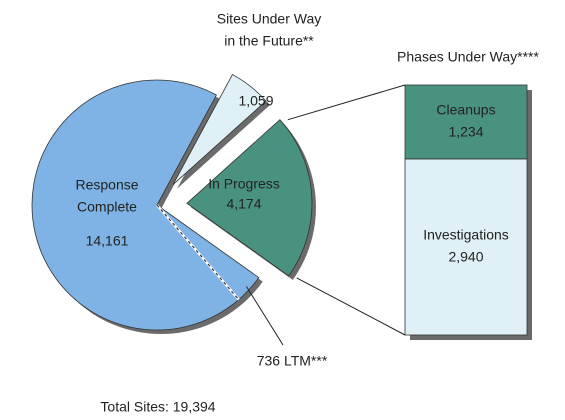  Describe the element at coordinates (465, 110) in the screenshot. I see `bar-label: Cleanups` at that location.